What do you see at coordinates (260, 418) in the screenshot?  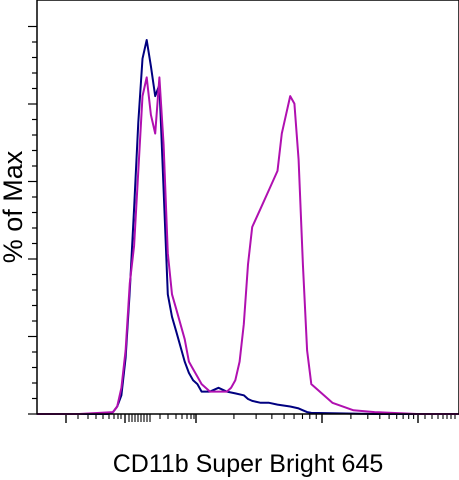 I see `x-axis-ticks` at bounding box center [260, 418].